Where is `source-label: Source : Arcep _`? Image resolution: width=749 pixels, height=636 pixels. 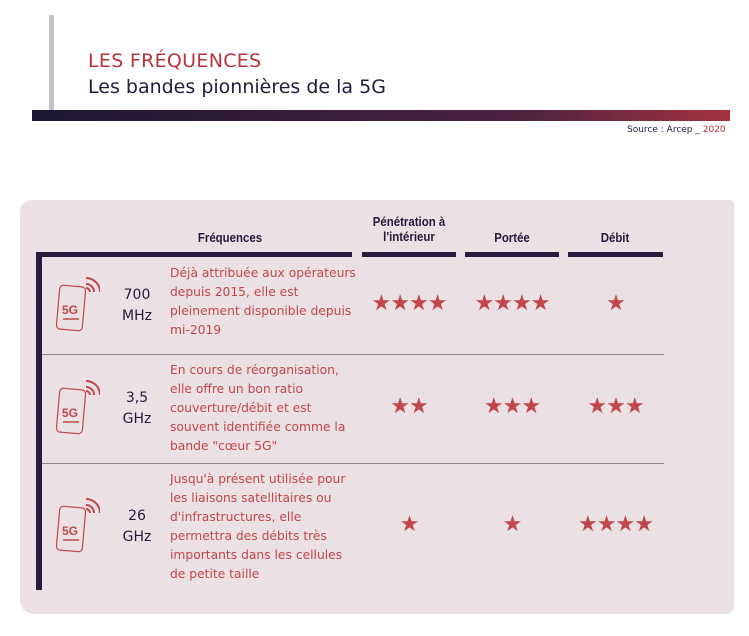 source-label: Source : Arcep _ is located at coordinates (665, 130).